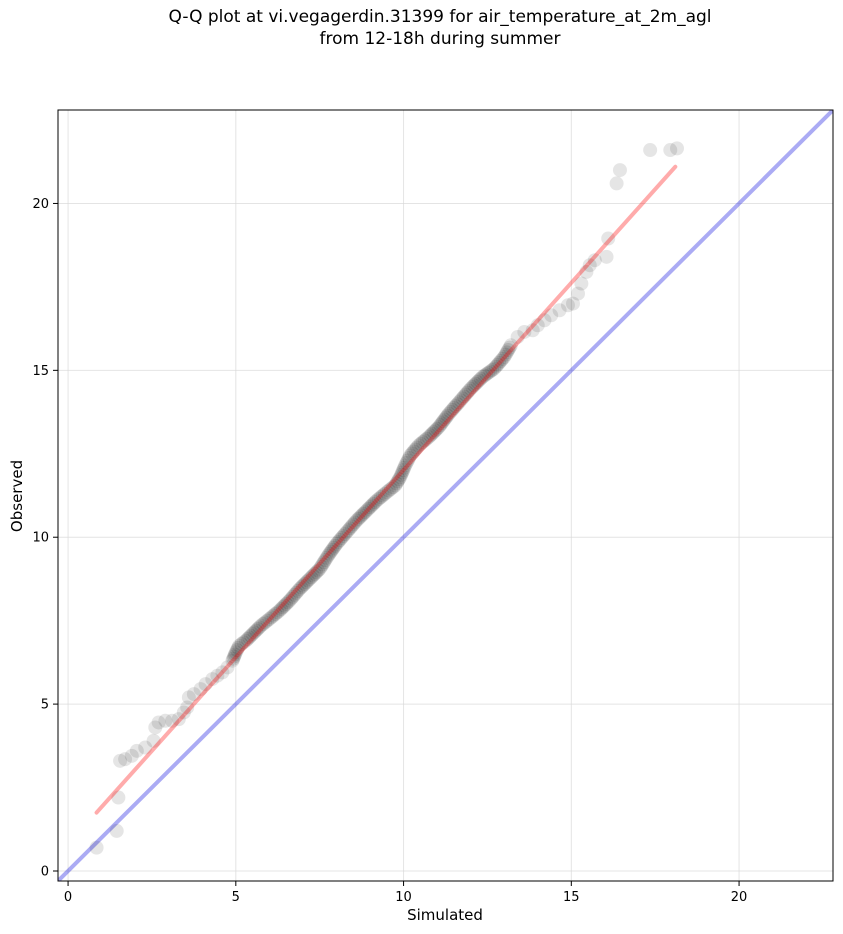 Image resolution: width=843 pixels, height=934 pixels. I want to click on y-tick-label: 5, so click(45, 705).